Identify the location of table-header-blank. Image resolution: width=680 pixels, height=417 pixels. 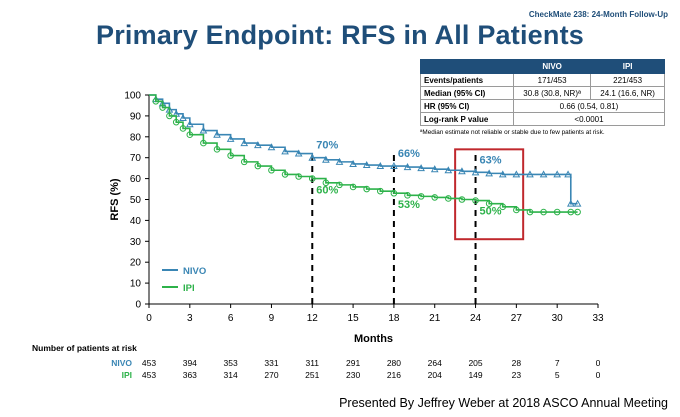
(467, 66).